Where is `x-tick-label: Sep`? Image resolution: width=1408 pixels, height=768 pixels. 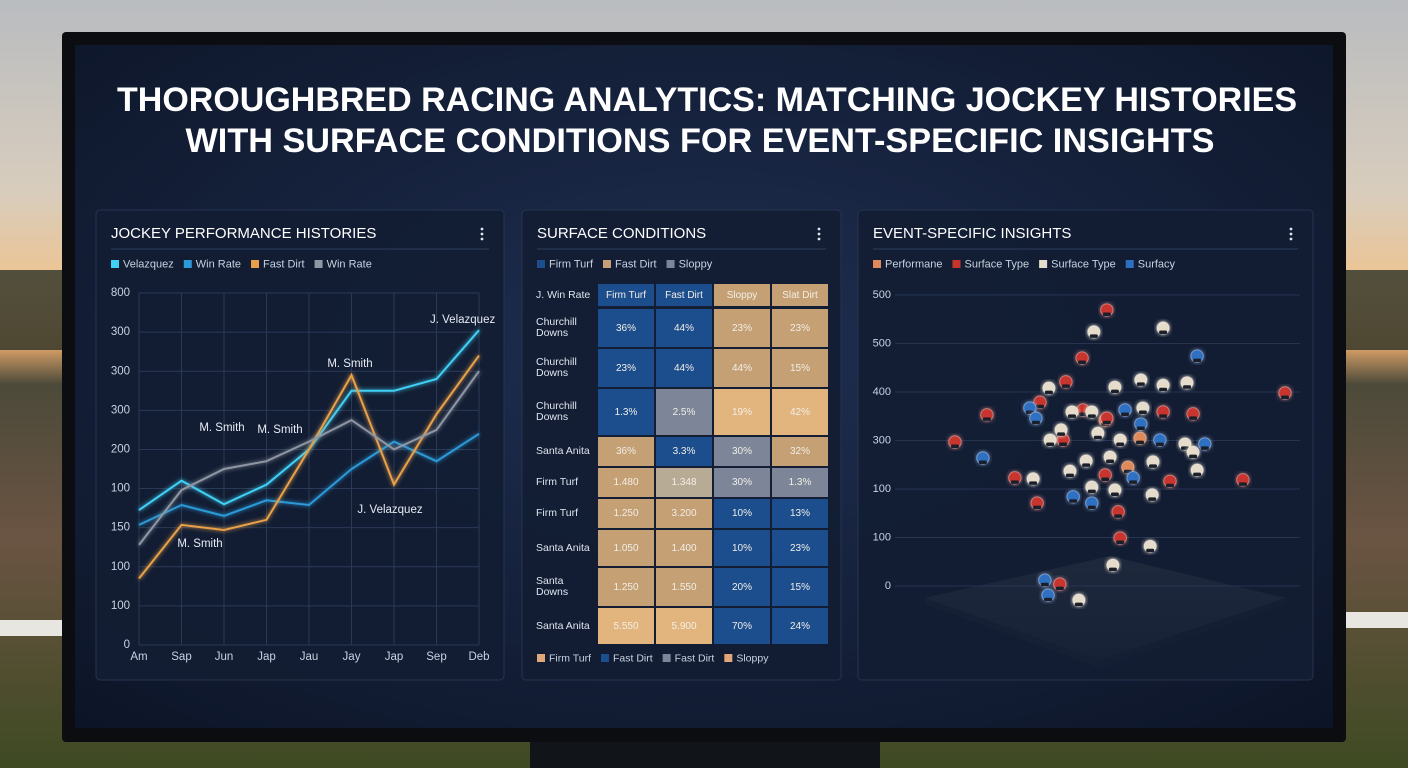 x-tick-label: Sep is located at coordinates (436, 657).